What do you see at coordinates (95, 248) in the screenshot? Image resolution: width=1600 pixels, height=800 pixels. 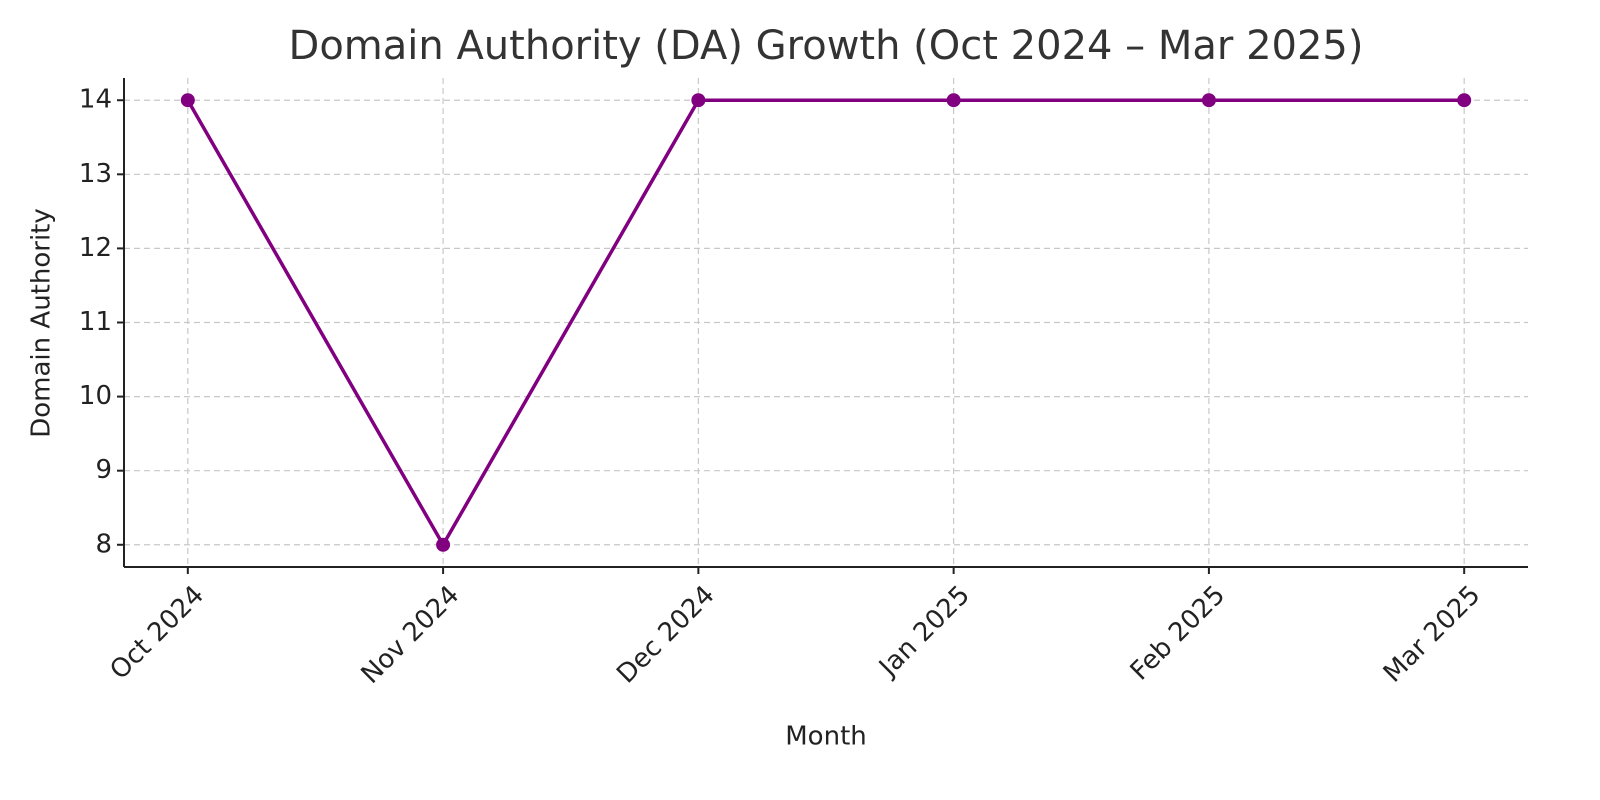 I see `y-tick-label: 12` at bounding box center [95, 248].